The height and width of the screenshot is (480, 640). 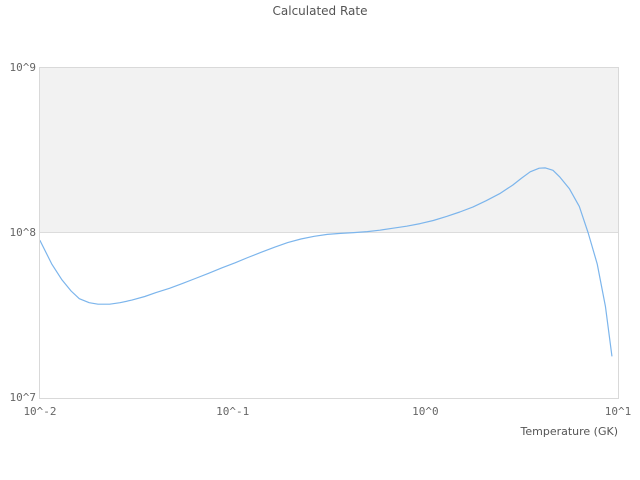 What do you see at coordinates (320, 11) in the screenshot?
I see `chart-title: Calculated Rate` at bounding box center [320, 11].